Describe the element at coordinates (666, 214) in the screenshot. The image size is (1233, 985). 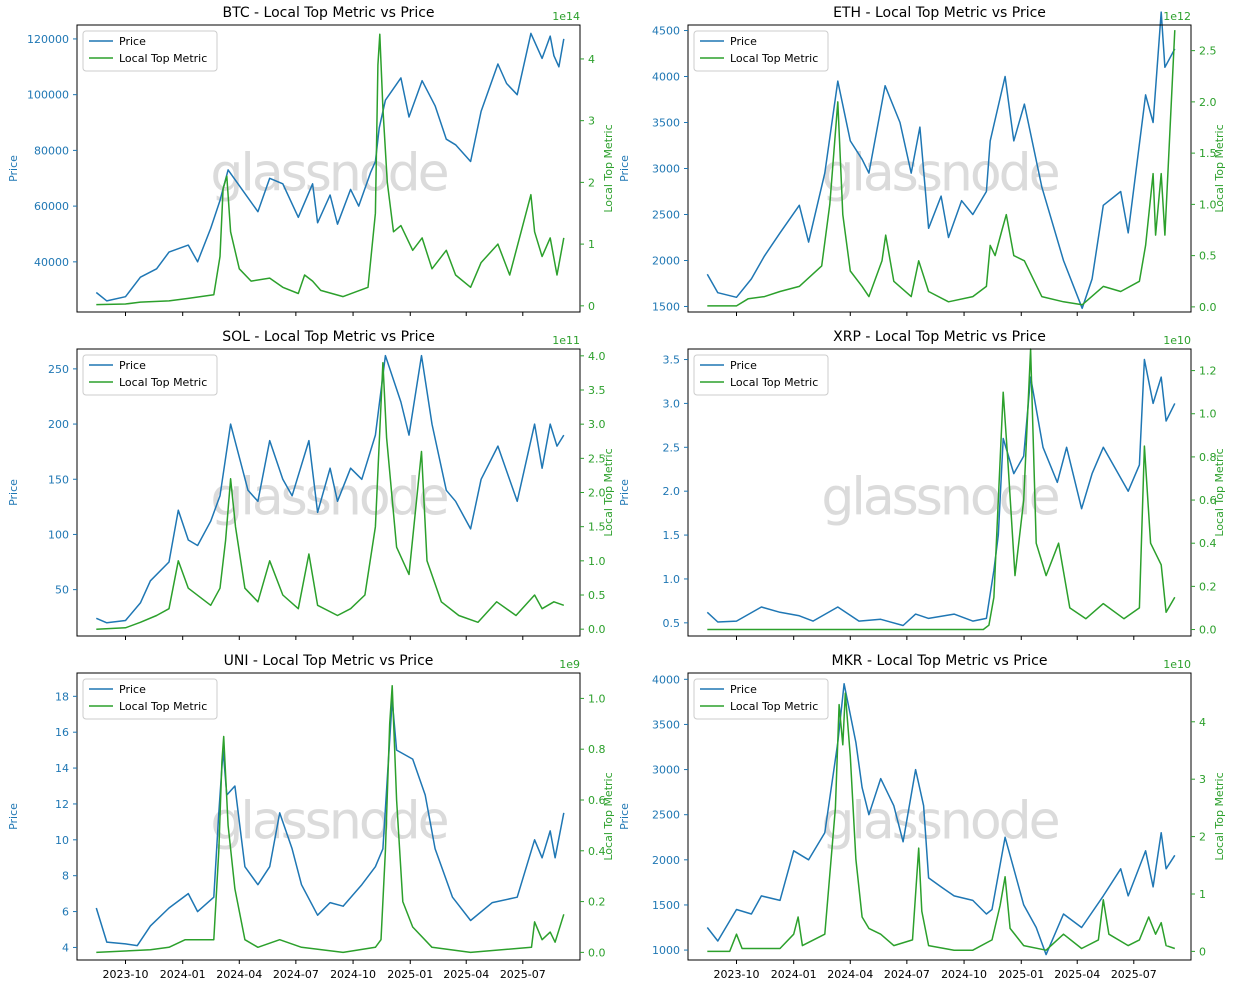
I see `y-tick-label: 2500` at that location.